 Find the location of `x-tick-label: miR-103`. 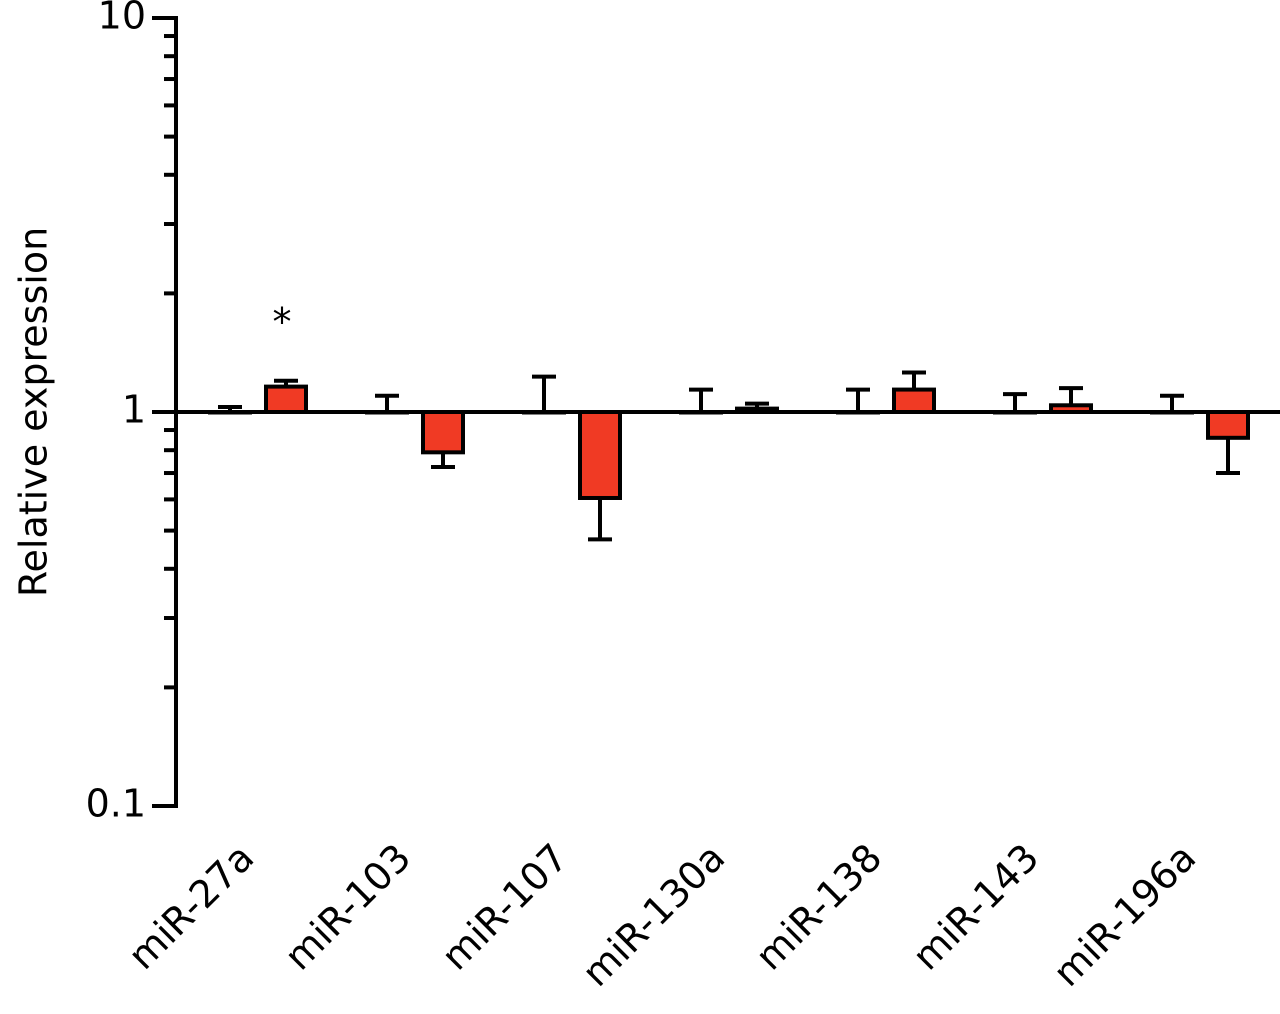

x-tick-label: miR-103 is located at coordinates (347, 906).